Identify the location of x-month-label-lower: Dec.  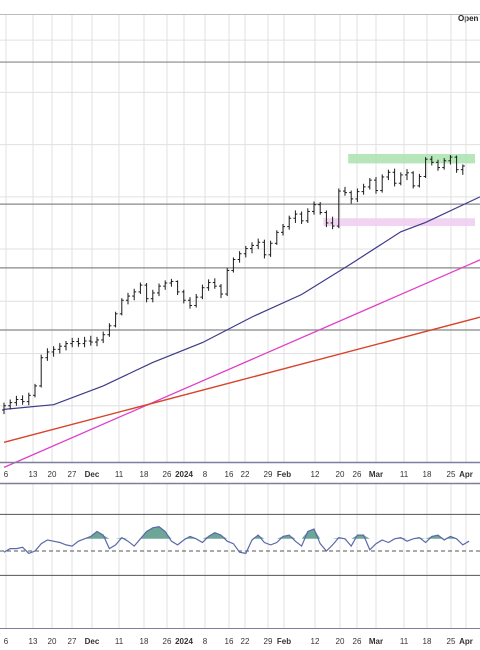
(92, 641).